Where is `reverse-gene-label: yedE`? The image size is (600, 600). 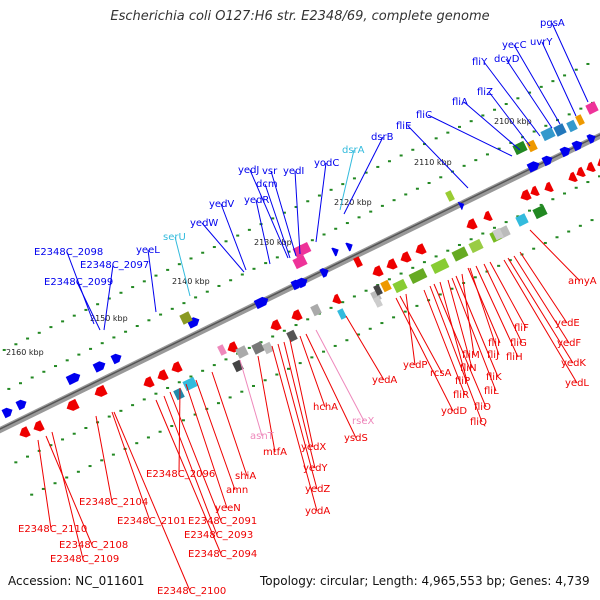 reverse-gene-label: yedE is located at coordinates (567, 323).